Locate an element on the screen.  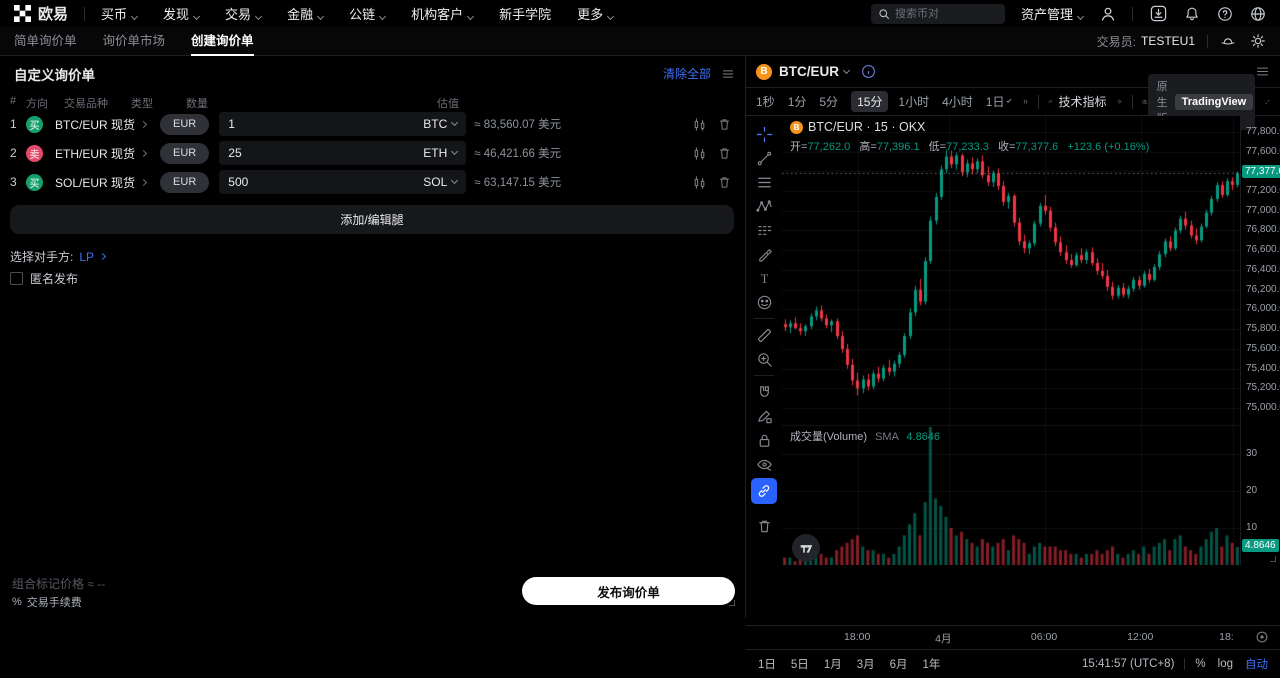
candle-style-icon is located at coordinates (1025, 101).